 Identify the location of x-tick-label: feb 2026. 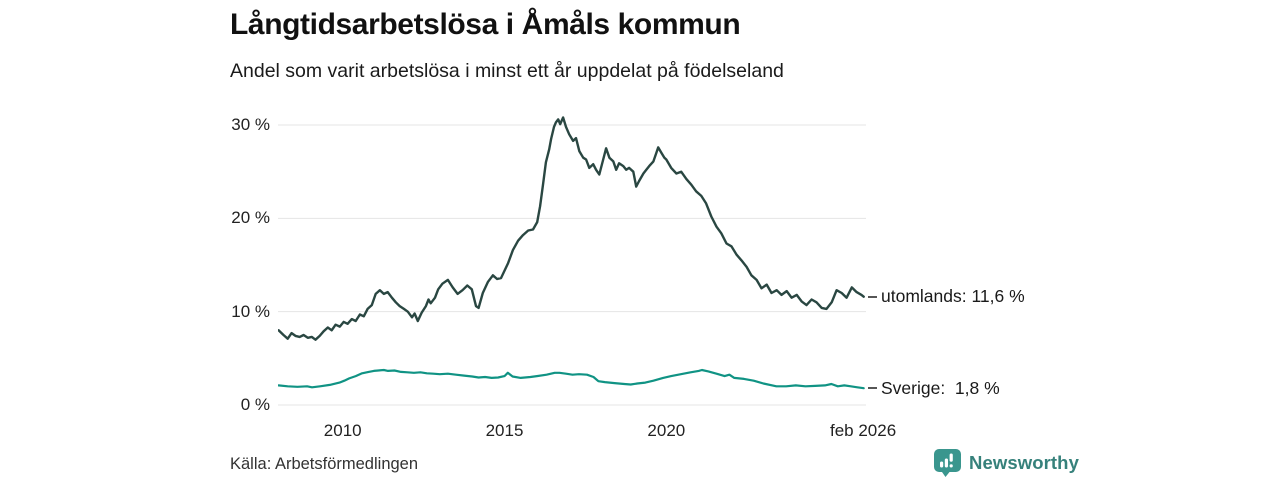
(863, 430).